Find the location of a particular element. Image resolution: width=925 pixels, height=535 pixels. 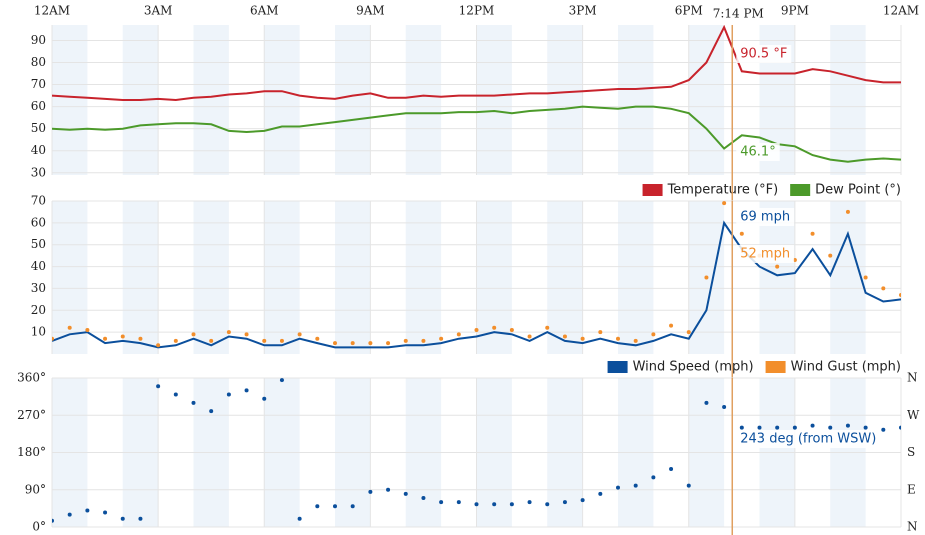

x-tick-label: 9PM is located at coordinates (795, 11).